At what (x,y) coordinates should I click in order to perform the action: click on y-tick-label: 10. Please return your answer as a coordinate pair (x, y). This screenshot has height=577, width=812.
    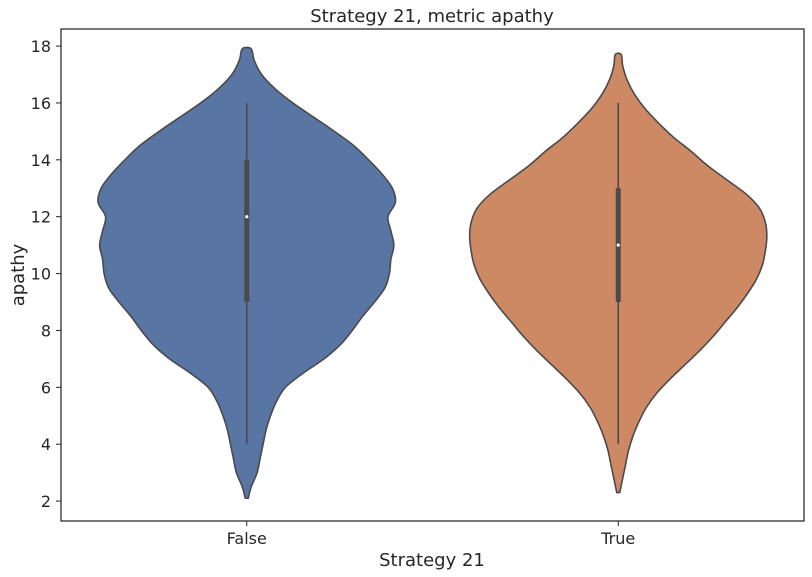
    Looking at the image, I should click on (41, 274).